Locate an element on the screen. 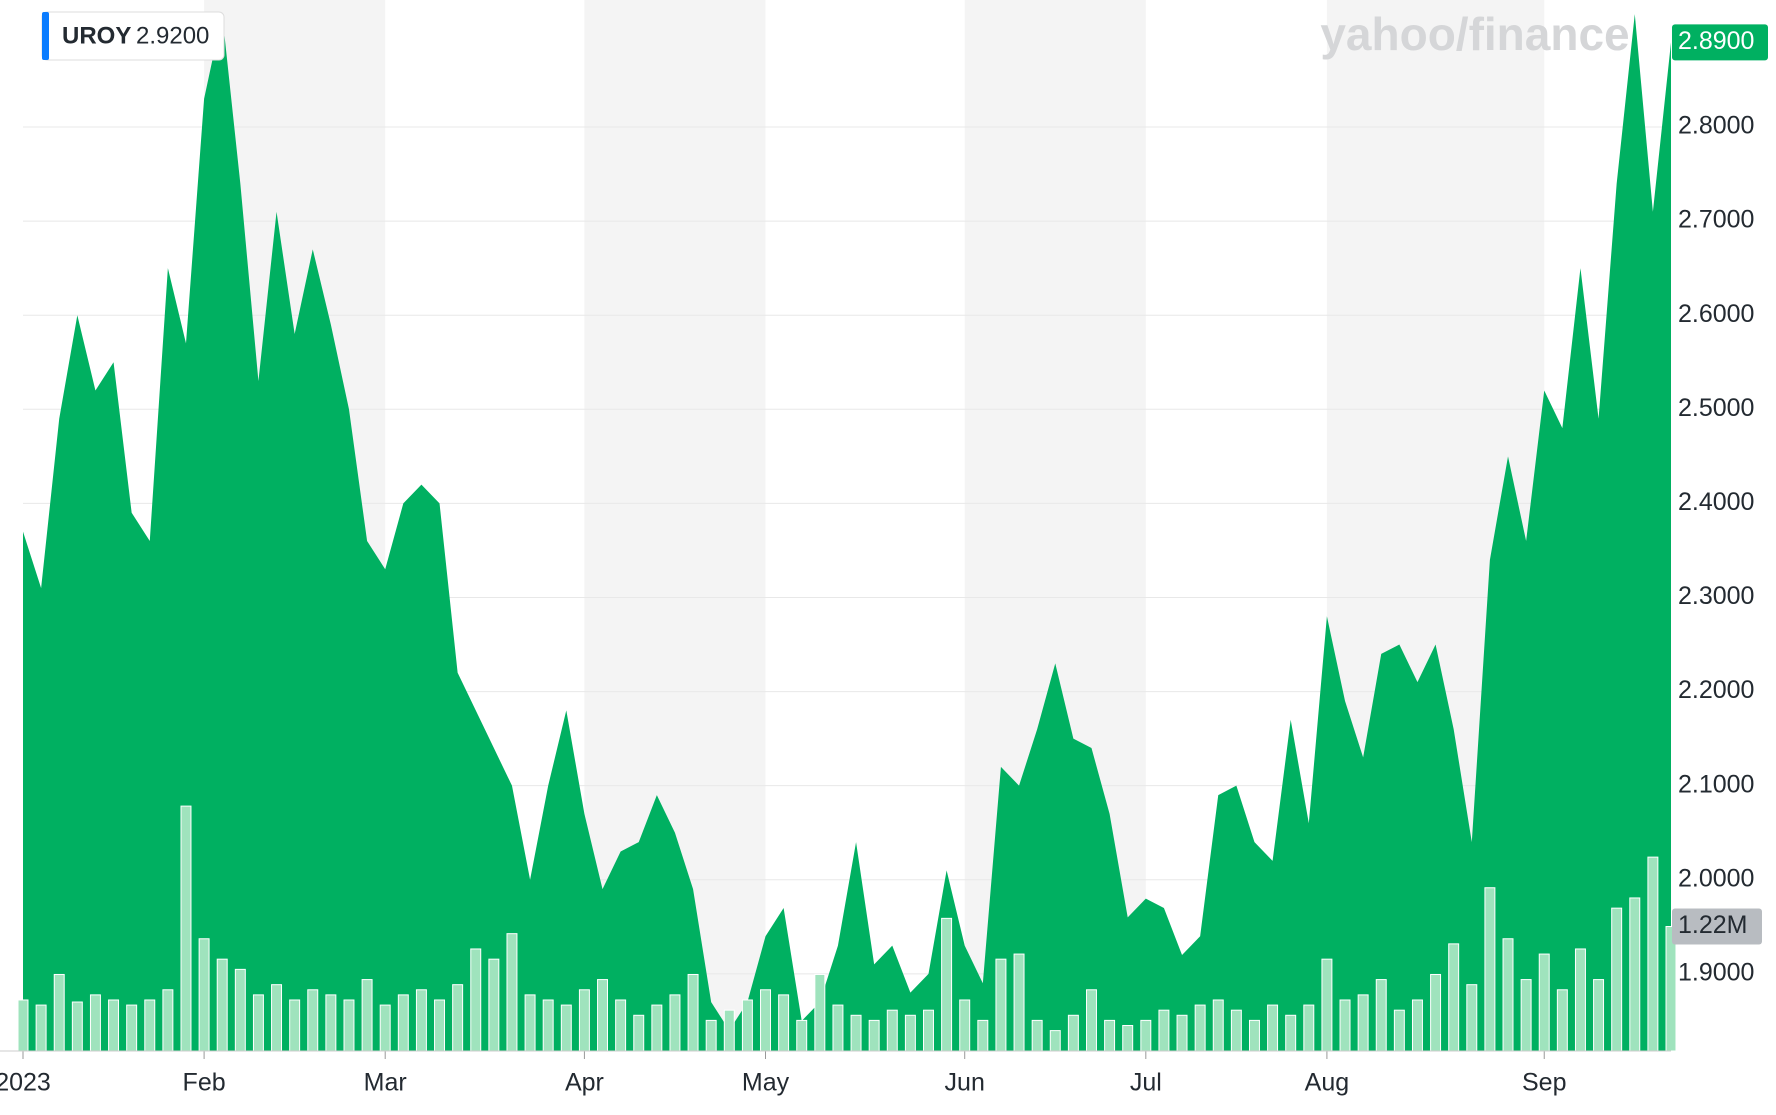 This screenshot has height=1115, width=1776. watermark: yahoo/finance is located at coordinates (1474, 34).